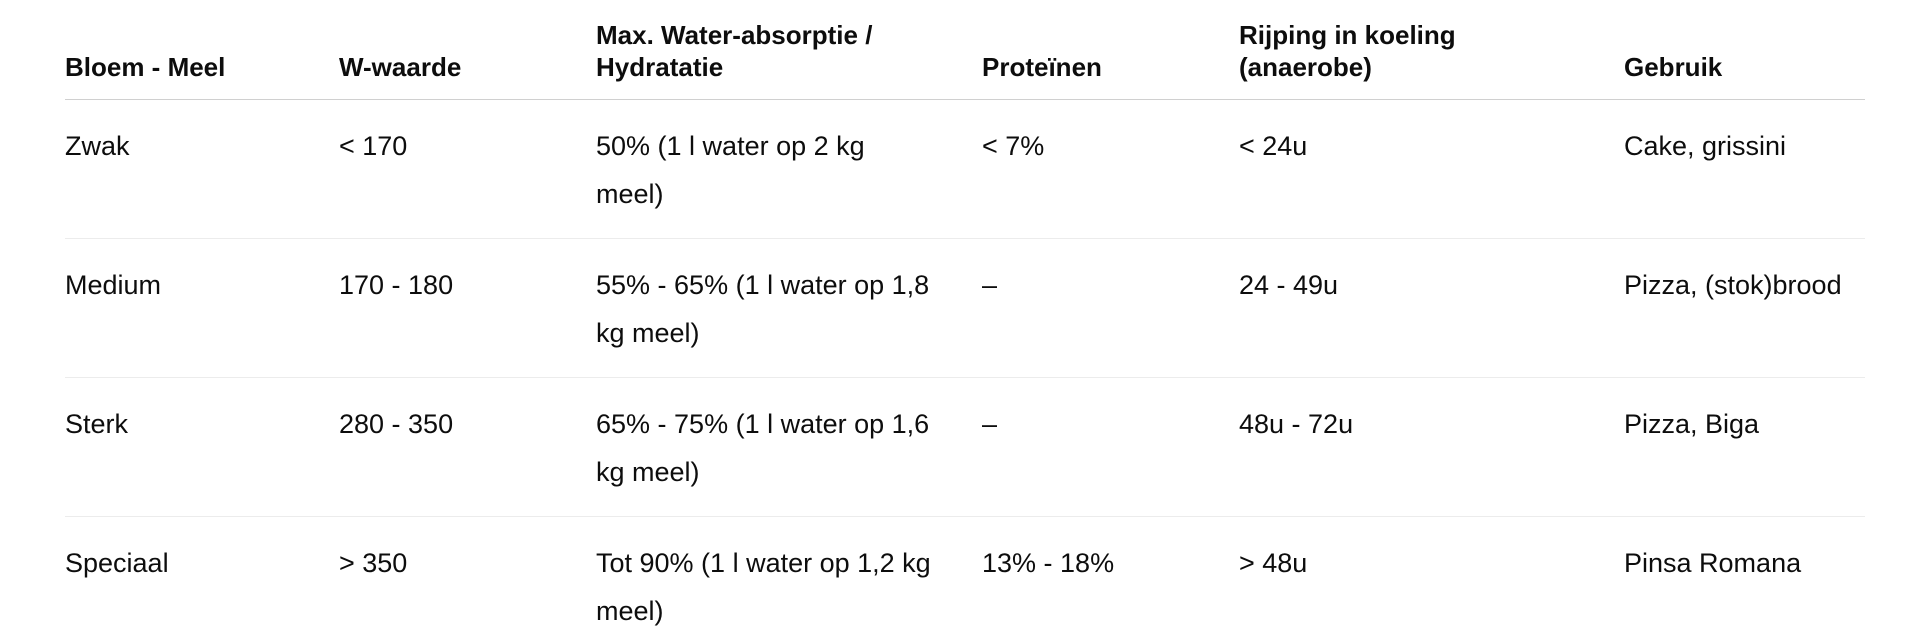 The width and height of the screenshot is (1908, 642). I want to click on table-cell: 50% (1 l water op 2 kg meel), so click(730, 170).